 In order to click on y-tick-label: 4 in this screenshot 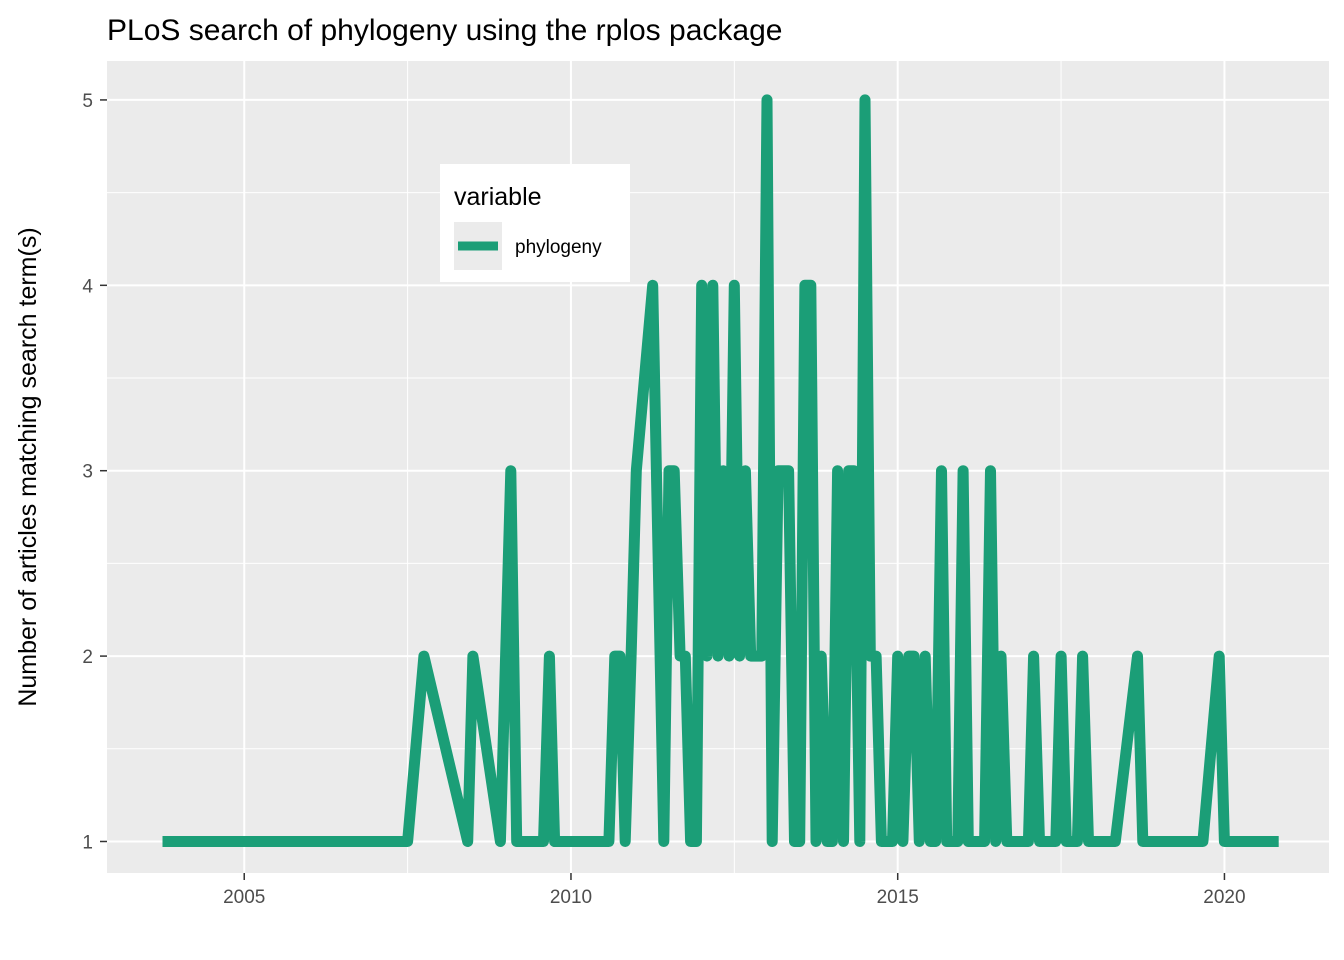, I will do `click(87, 286)`.